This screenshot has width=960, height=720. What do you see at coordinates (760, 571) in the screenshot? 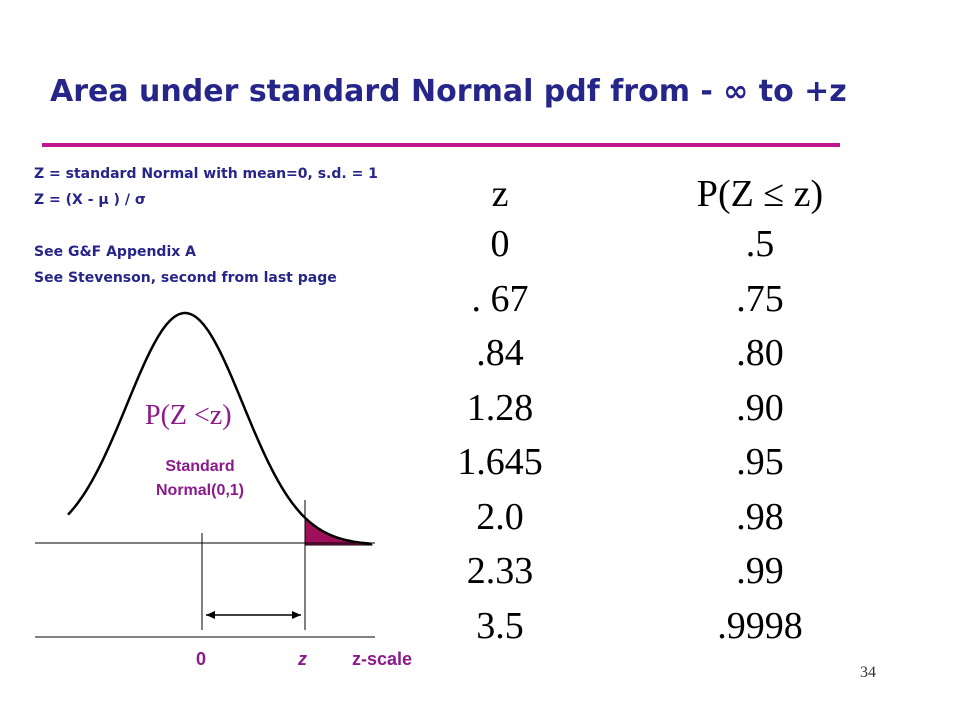
I see `table-cell: .99` at bounding box center [760, 571].